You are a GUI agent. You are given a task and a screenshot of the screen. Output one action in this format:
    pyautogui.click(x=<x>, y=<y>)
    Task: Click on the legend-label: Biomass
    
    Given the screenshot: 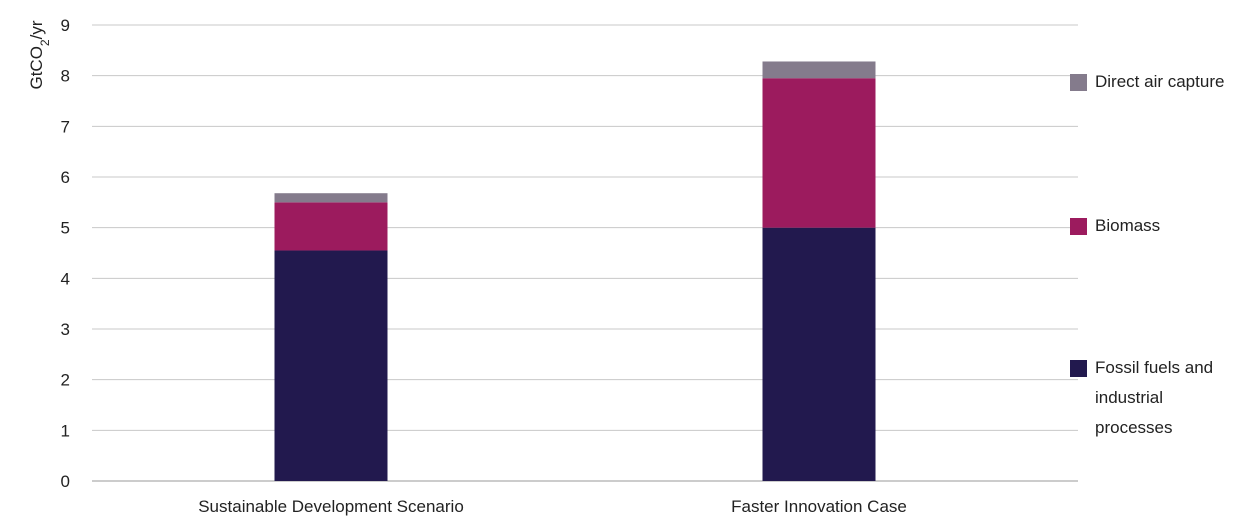 What is the action you would take?
    pyautogui.click(x=1128, y=225)
    